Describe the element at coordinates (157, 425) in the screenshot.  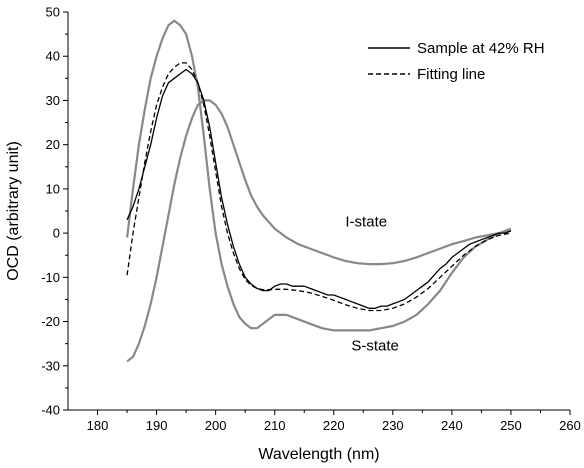
I see `x-tick-label: 190` at that location.